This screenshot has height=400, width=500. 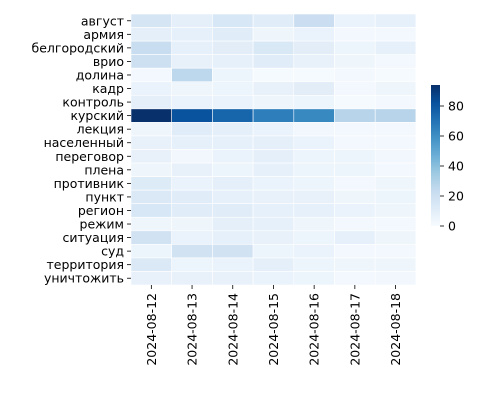 I want to click on y-tick-label: суд, so click(x=112, y=251).